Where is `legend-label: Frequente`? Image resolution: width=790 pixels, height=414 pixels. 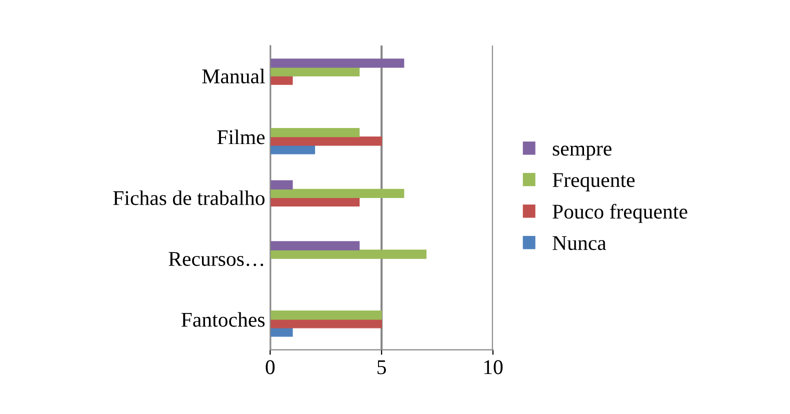 legend-label: Frequente is located at coordinates (593, 182).